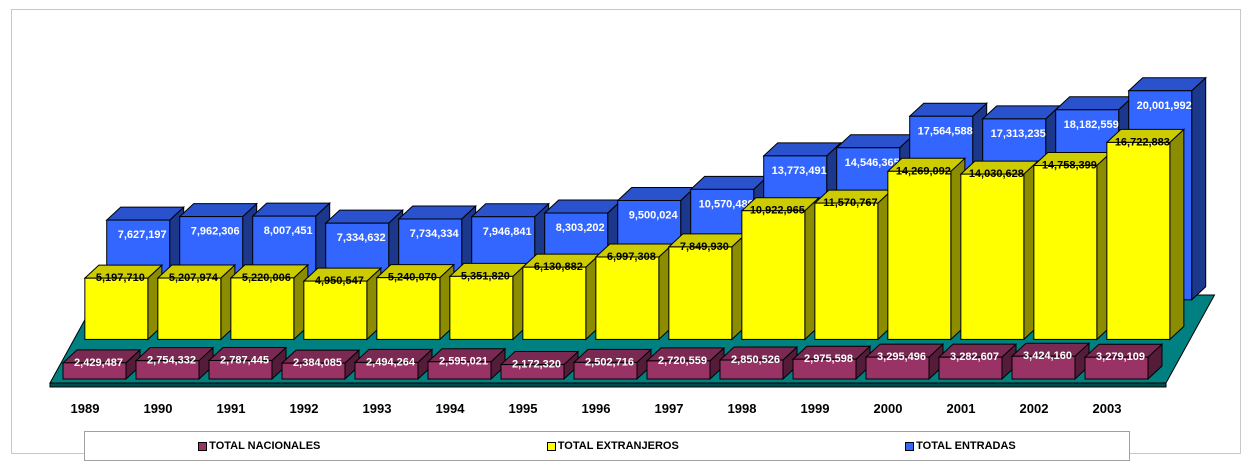 This screenshot has height=461, width=1254. What do you see at coordinates (1142, 142) in the screenshot?
I see `data-label-1-14: 16,722,883` at bounding box center [1142, 142].